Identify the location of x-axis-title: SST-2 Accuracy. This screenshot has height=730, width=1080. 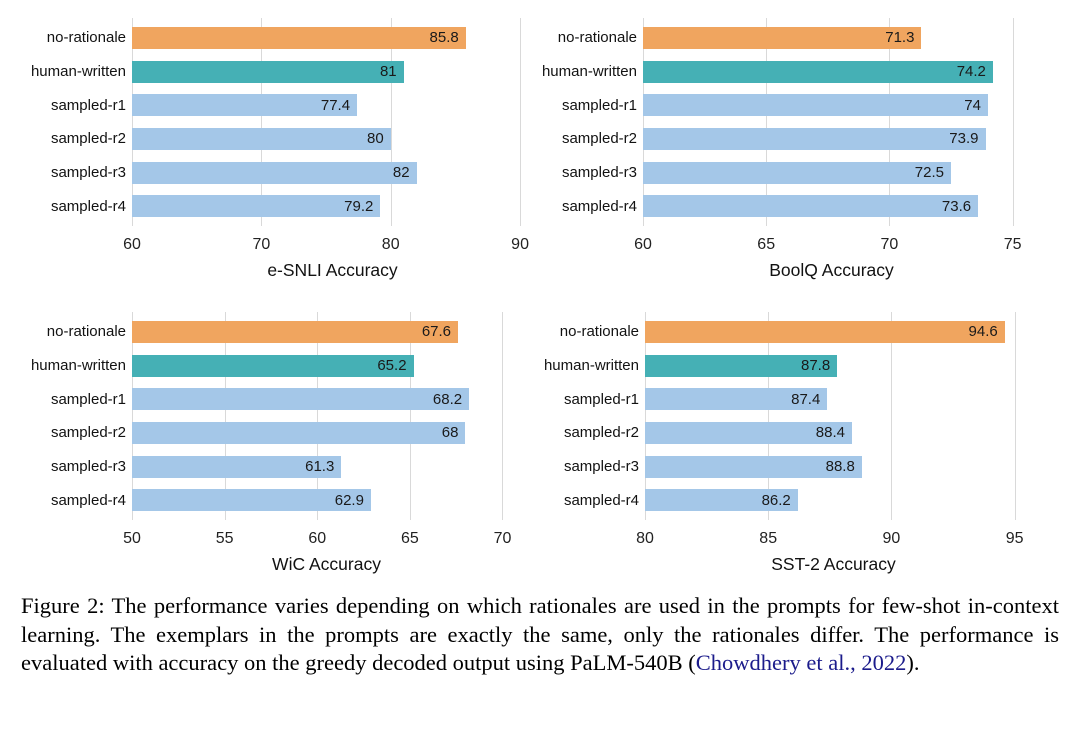
(833, 564).